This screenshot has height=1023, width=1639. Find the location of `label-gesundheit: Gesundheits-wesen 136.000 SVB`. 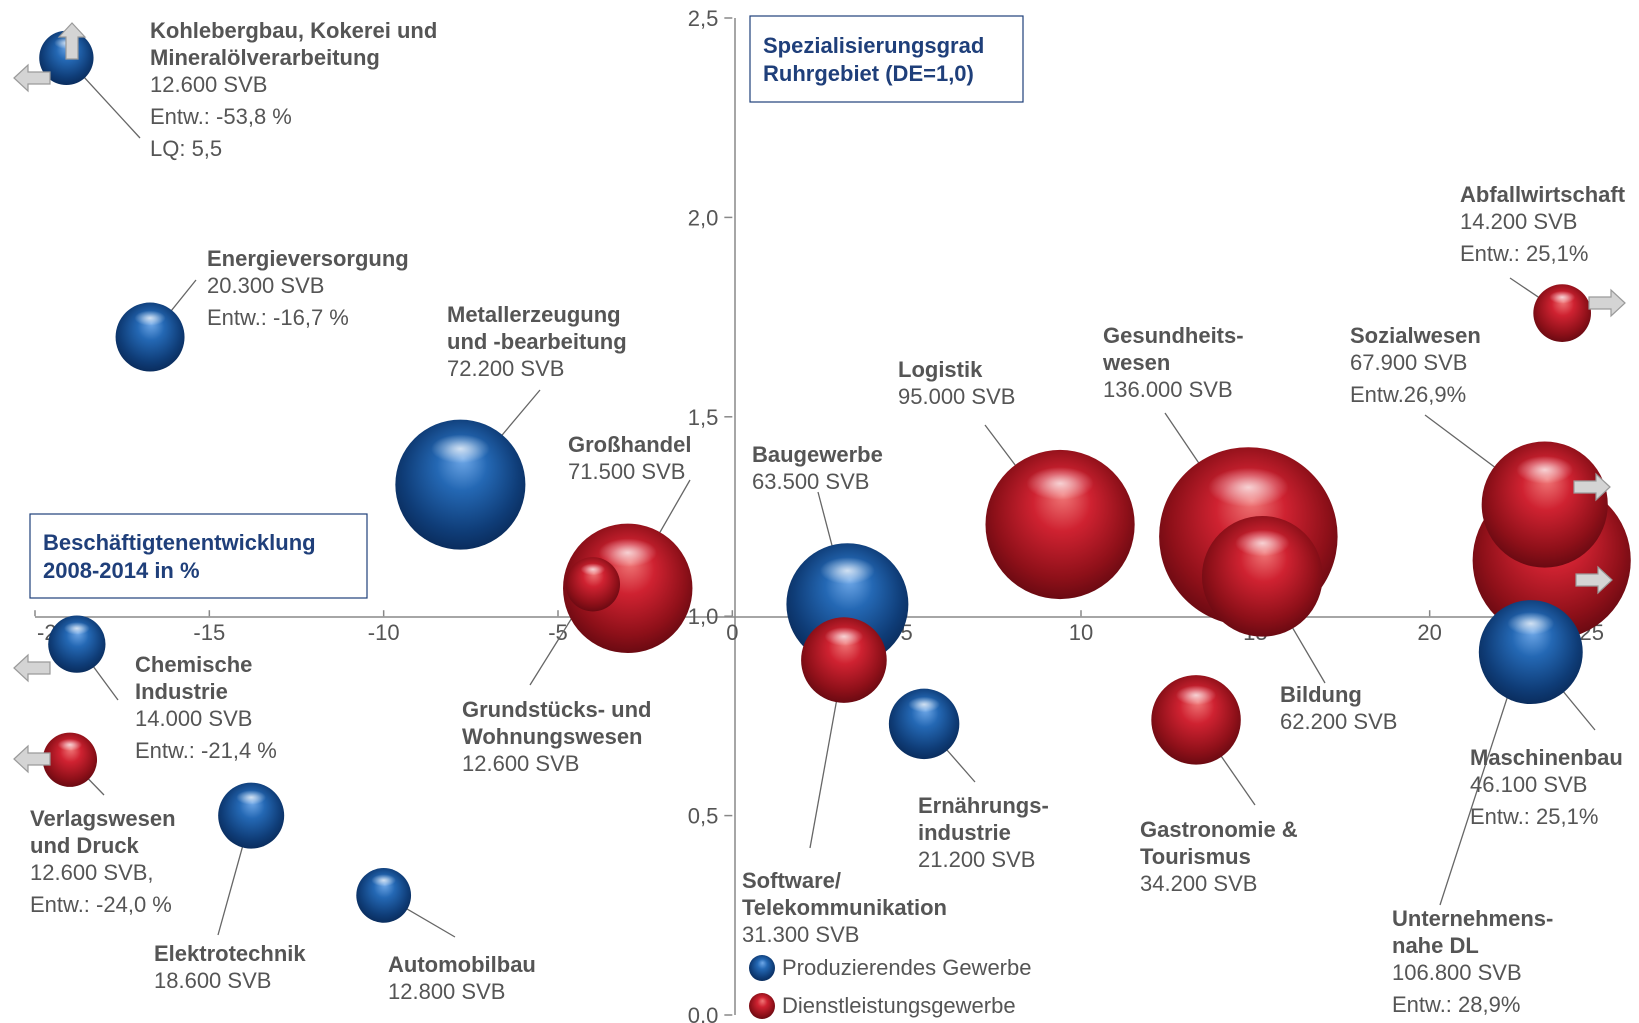

label-gesundheit: Gesundheits-wesen 136.000 SVB is located at coordinates (1173, 362).